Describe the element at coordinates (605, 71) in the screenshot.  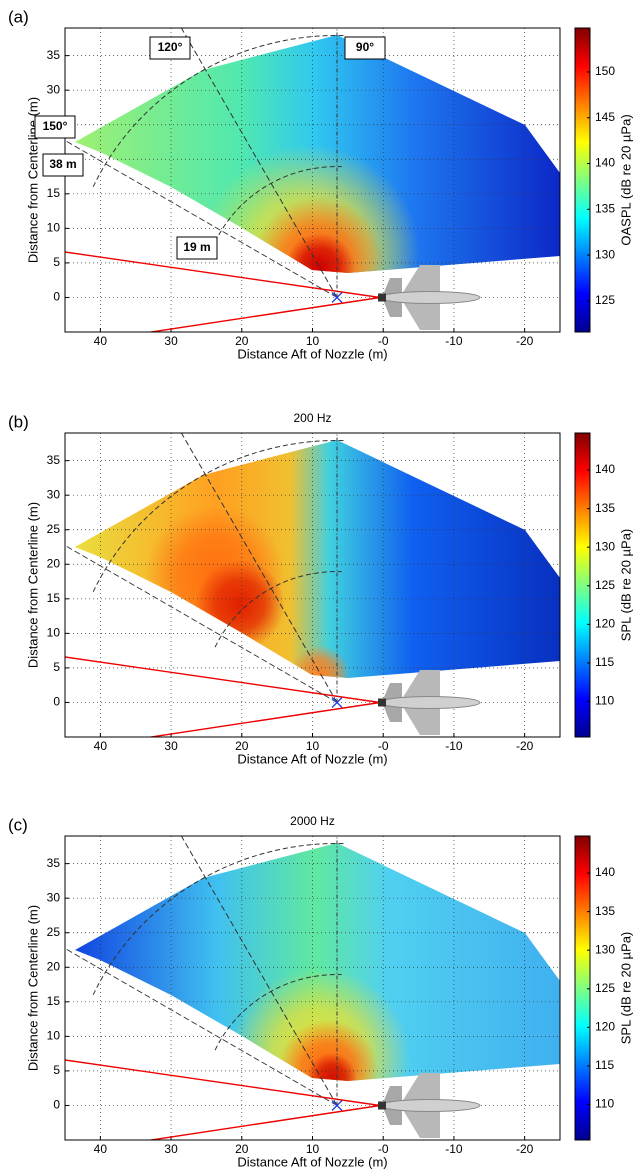
I see `colorbar-tick-label: 150` at that location.